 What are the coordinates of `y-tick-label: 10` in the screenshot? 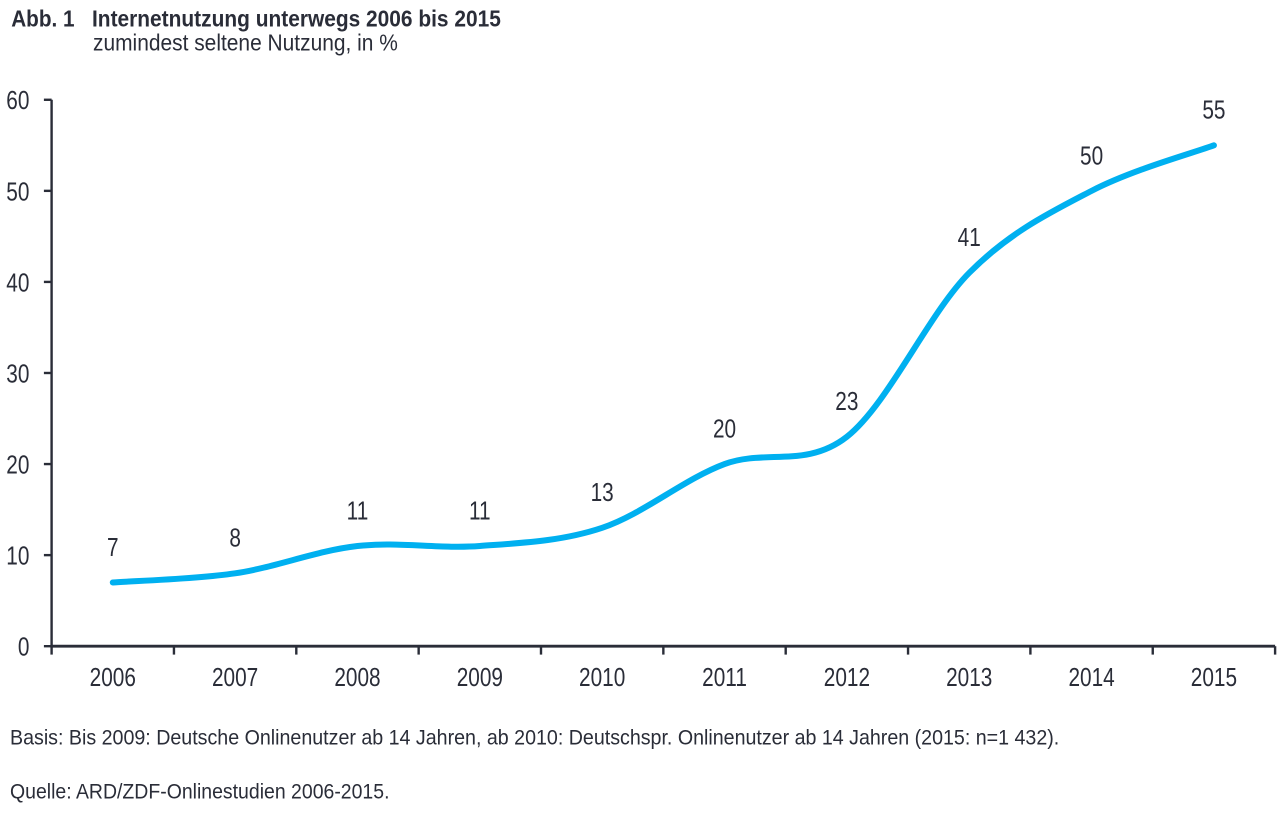 It's located at (17, 555).